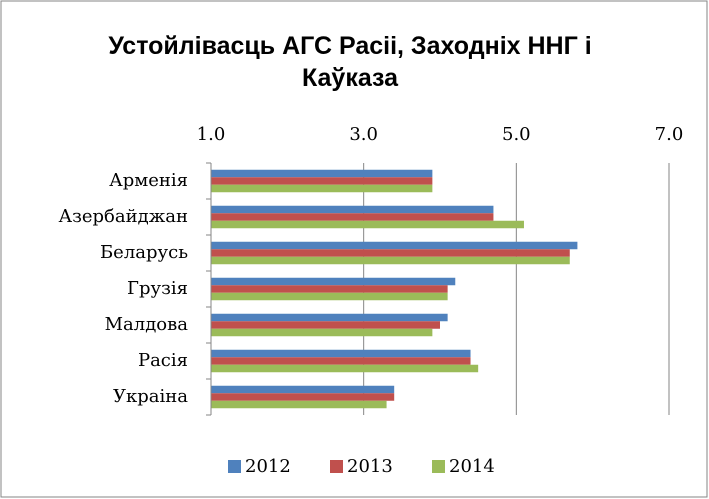  What do you see at coordinates (144, 252) in the screenshot?
I see `y-tick-label: Беларусь` at bounding box center [144, 252].